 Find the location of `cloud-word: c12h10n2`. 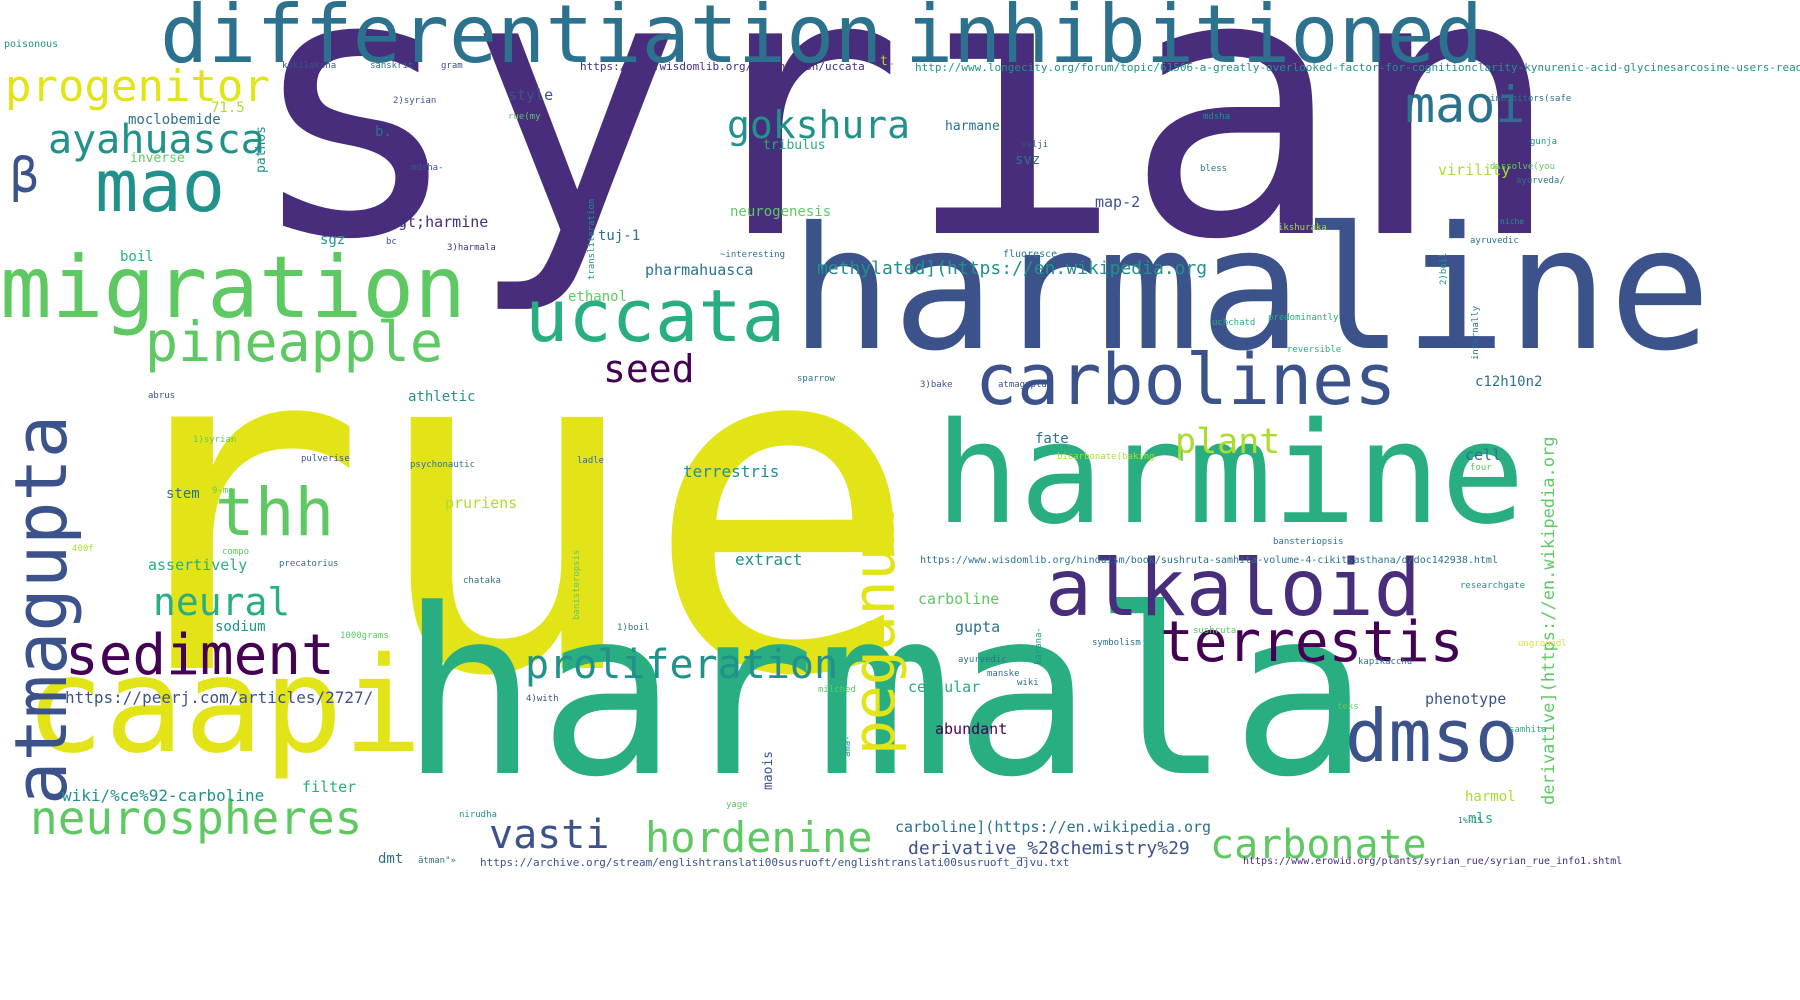

cloud-word: c12h10n2 is located at coordinates (1509, 382).